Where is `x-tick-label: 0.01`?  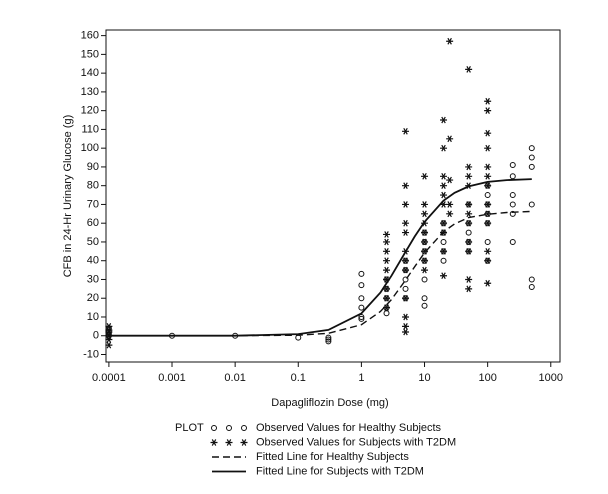
x-tick-label: 0.01 is located at coordinates (234, 378).